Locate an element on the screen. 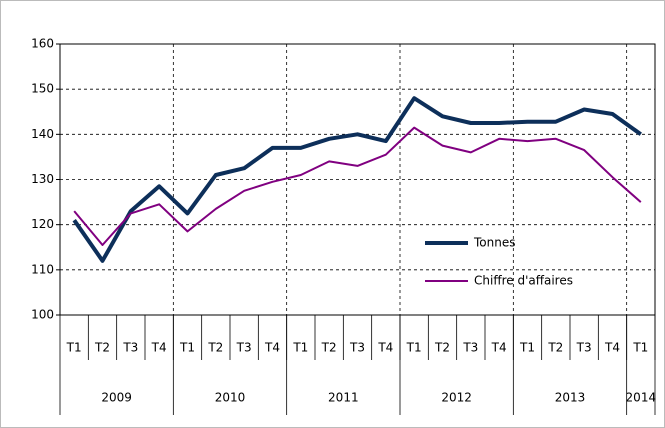  y-tick-label: 150 is located at coordinates (42, 89).